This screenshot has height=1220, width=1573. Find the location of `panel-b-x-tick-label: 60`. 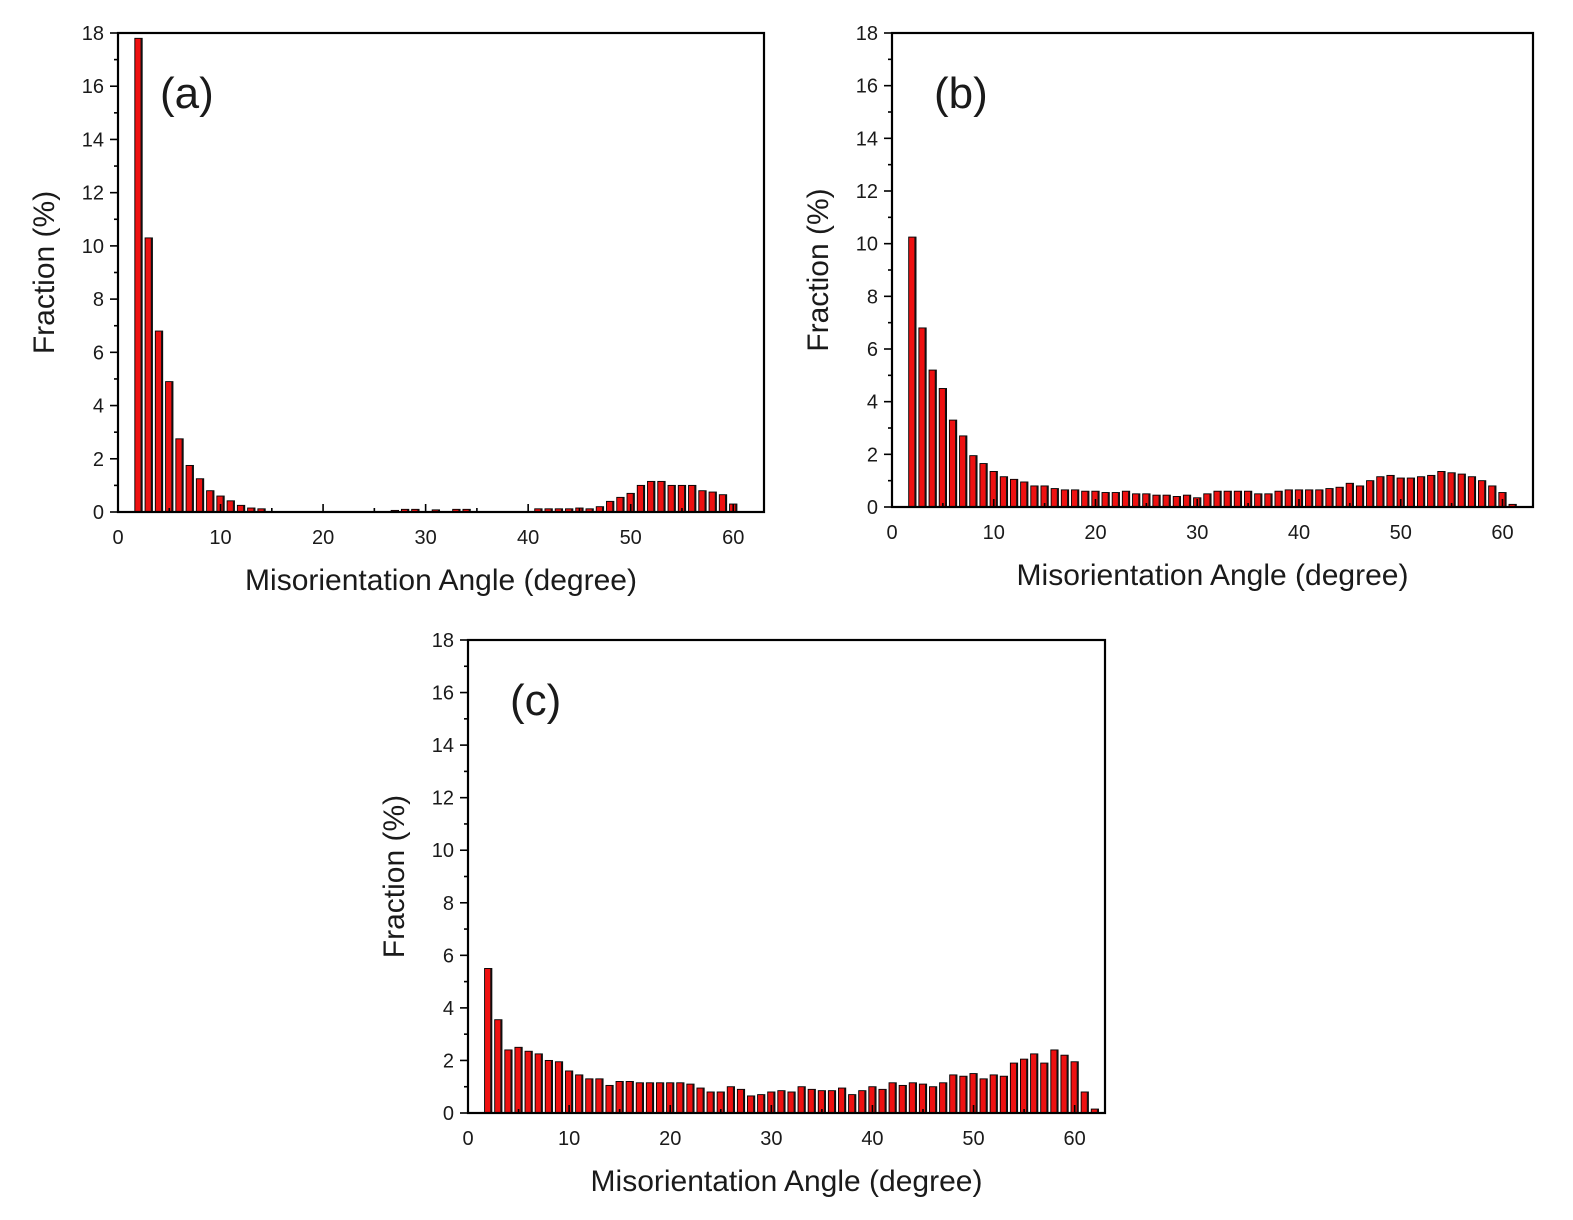

panel-b-x-tick-label: 60 is located at coordinates (1502, 533).